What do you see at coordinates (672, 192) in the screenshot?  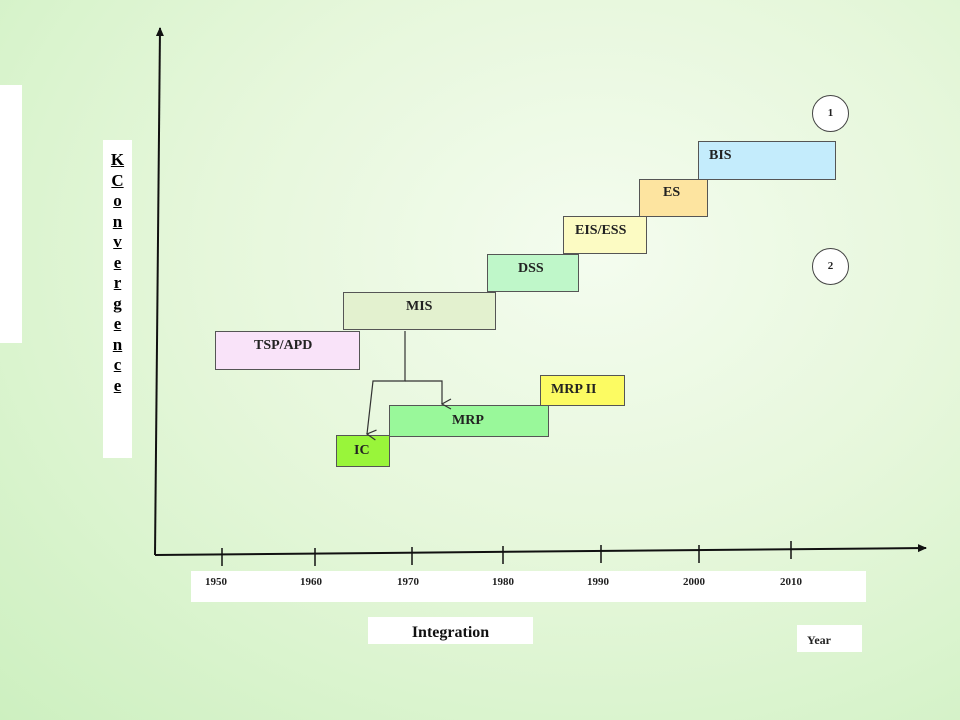 I see `box-es-label: ES` at bounding box center [672, 192].